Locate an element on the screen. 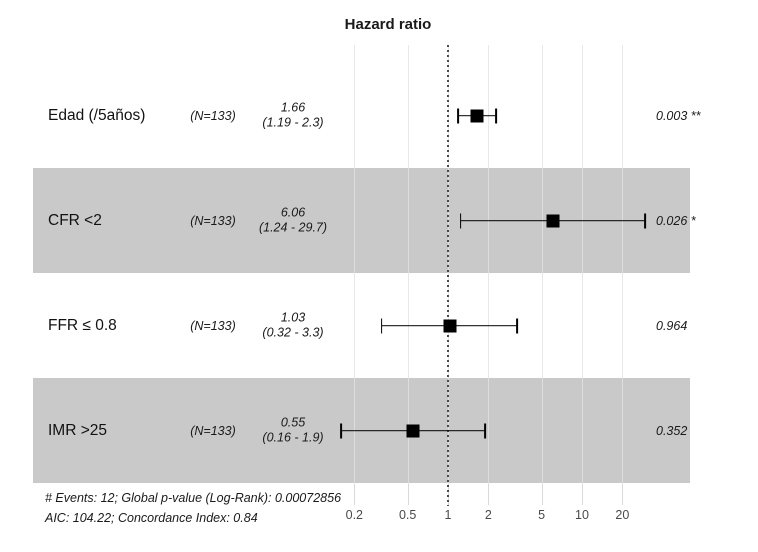 The height and width of the screenshot is (552, 758). row-estimate-value: 6.06 is located at coordinates (293, 211).